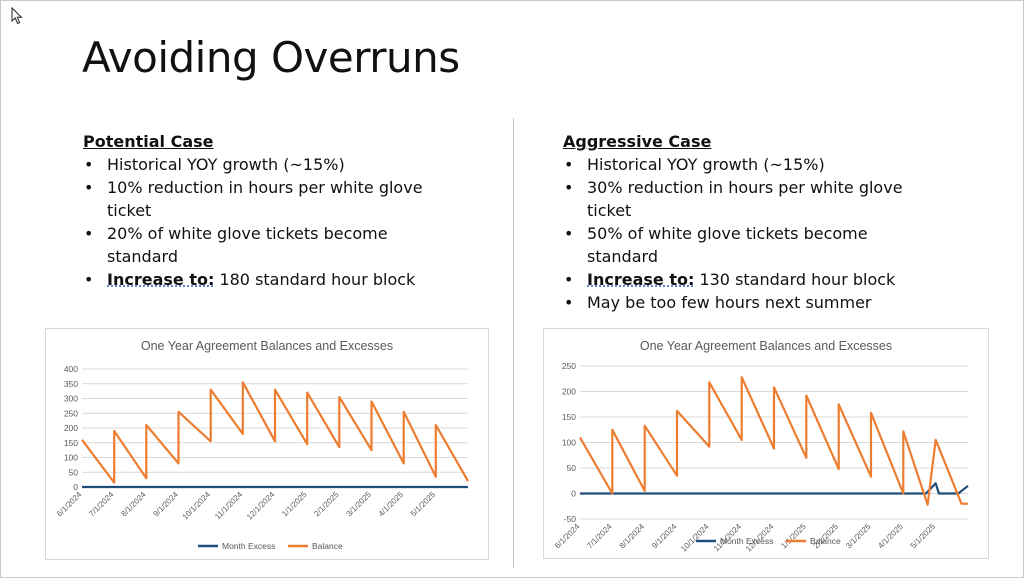 This screenshot has height=578, width=1024. I want to click on bullet-item: Increase to: 130 standard hour block, so click(743, 279).